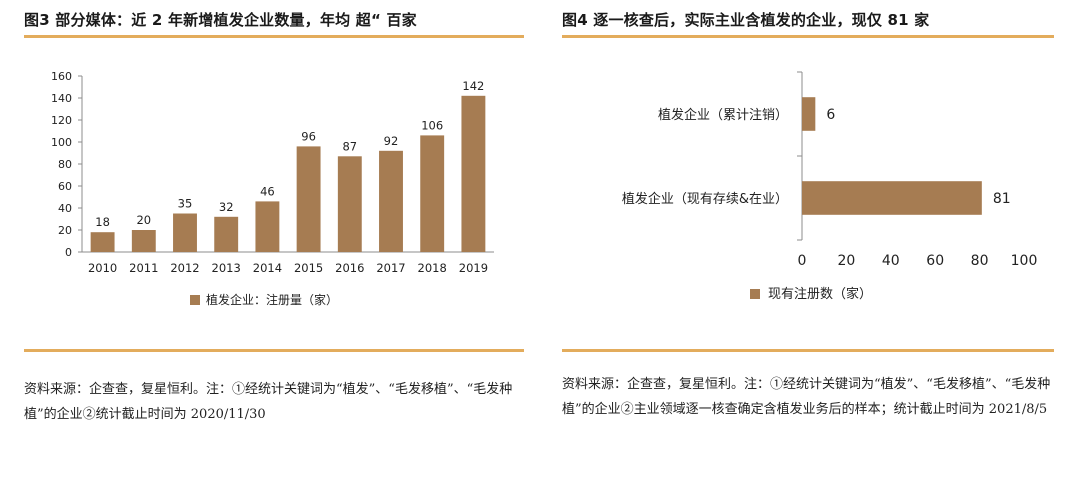 The width and height of the screenshot is (1080, 477). Describe the element at coordinates (65, 164) in the screenshot. I see `y-tick-label: 80` at that location.